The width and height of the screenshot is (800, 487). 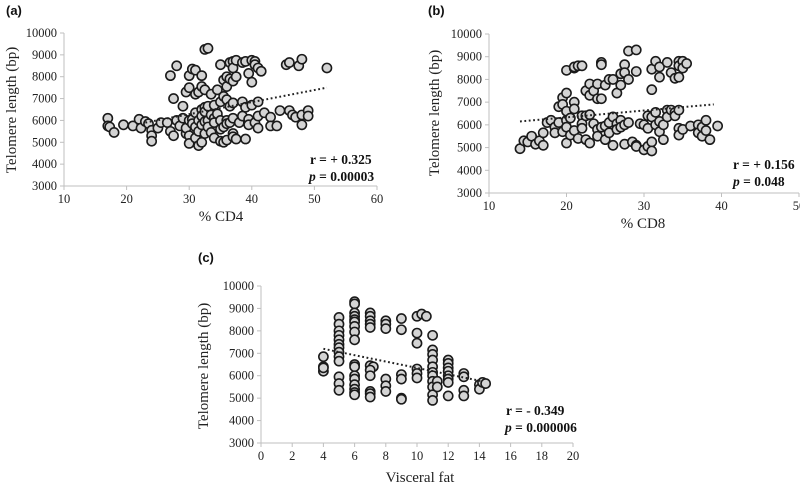 I want to click on x-tick-label: 16, so click(x=510, y=456).